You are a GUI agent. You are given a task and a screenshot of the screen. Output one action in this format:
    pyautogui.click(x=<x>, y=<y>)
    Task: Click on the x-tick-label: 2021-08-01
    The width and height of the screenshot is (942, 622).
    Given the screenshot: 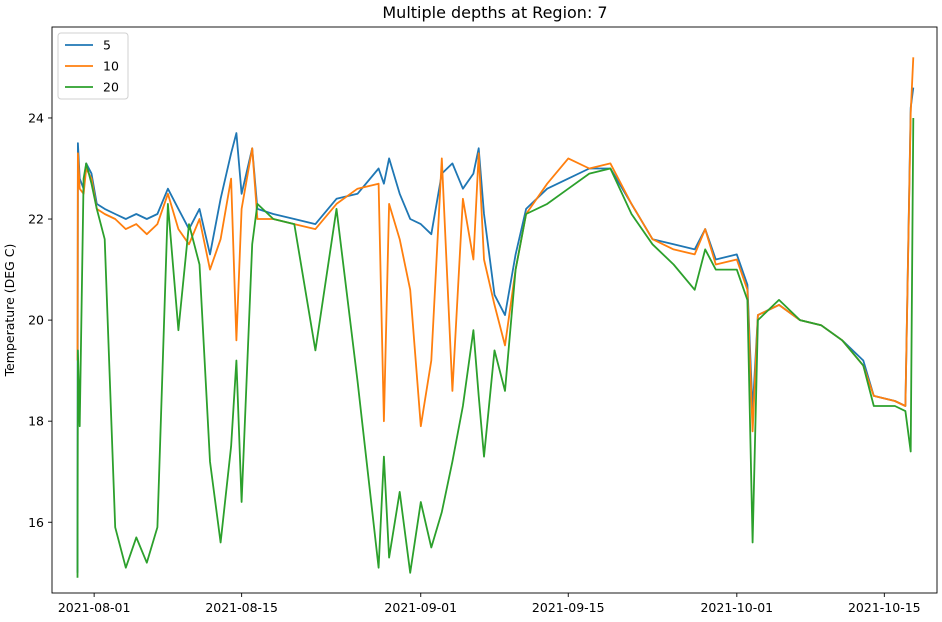 What is the action you would take?
    pyautogui.click(x=94, y=607)
    